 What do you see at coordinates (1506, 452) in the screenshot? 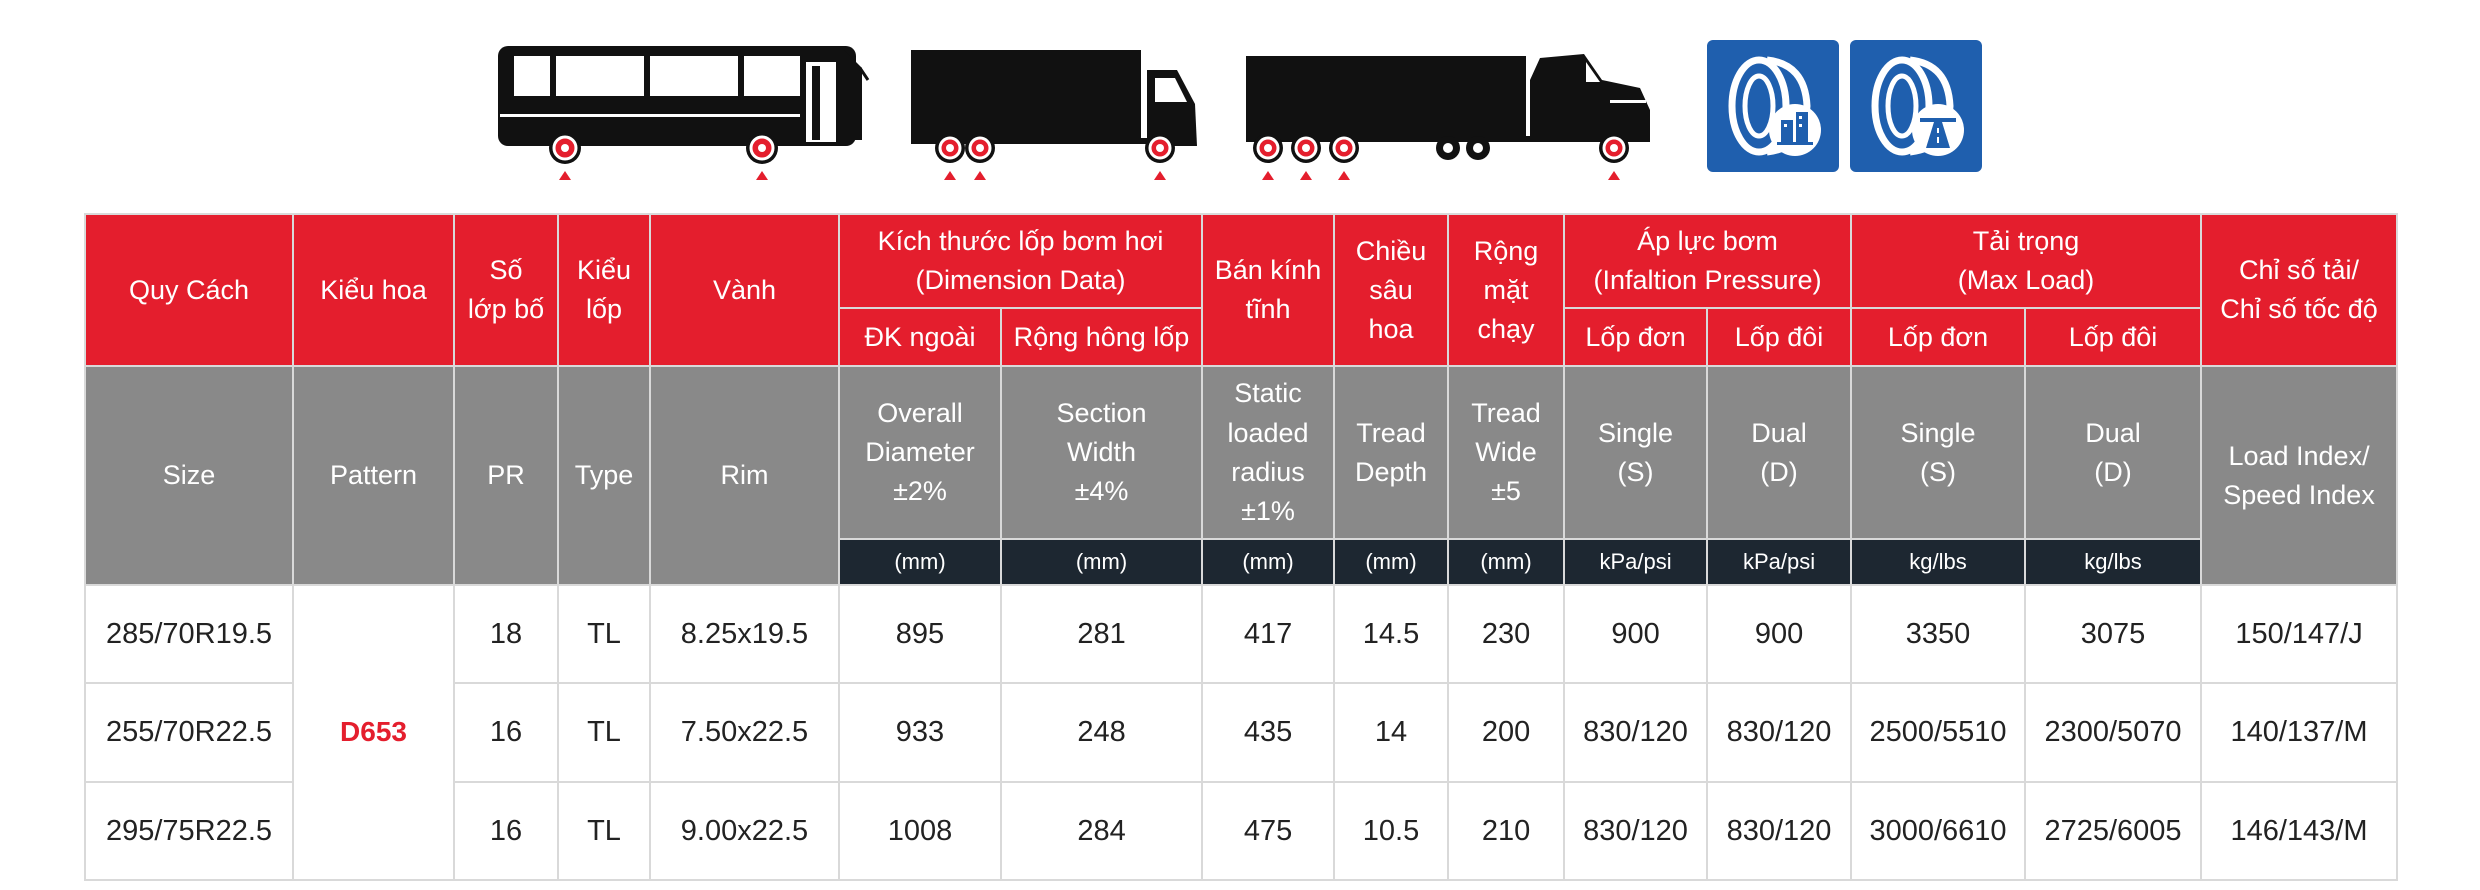
I see `col-header-tread-wide-en: Tread Wide ±5` at bounding box center [1506, 452].